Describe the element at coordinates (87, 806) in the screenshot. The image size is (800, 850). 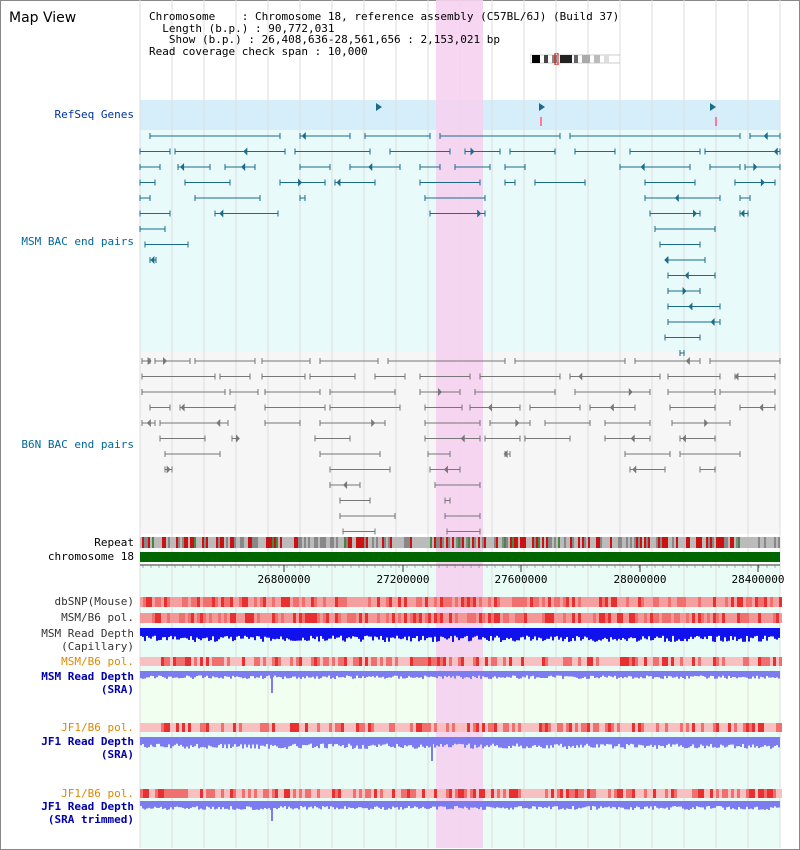
I see `jf1-read-depth-trimmed-label: JF1 Read Depth` at that location.